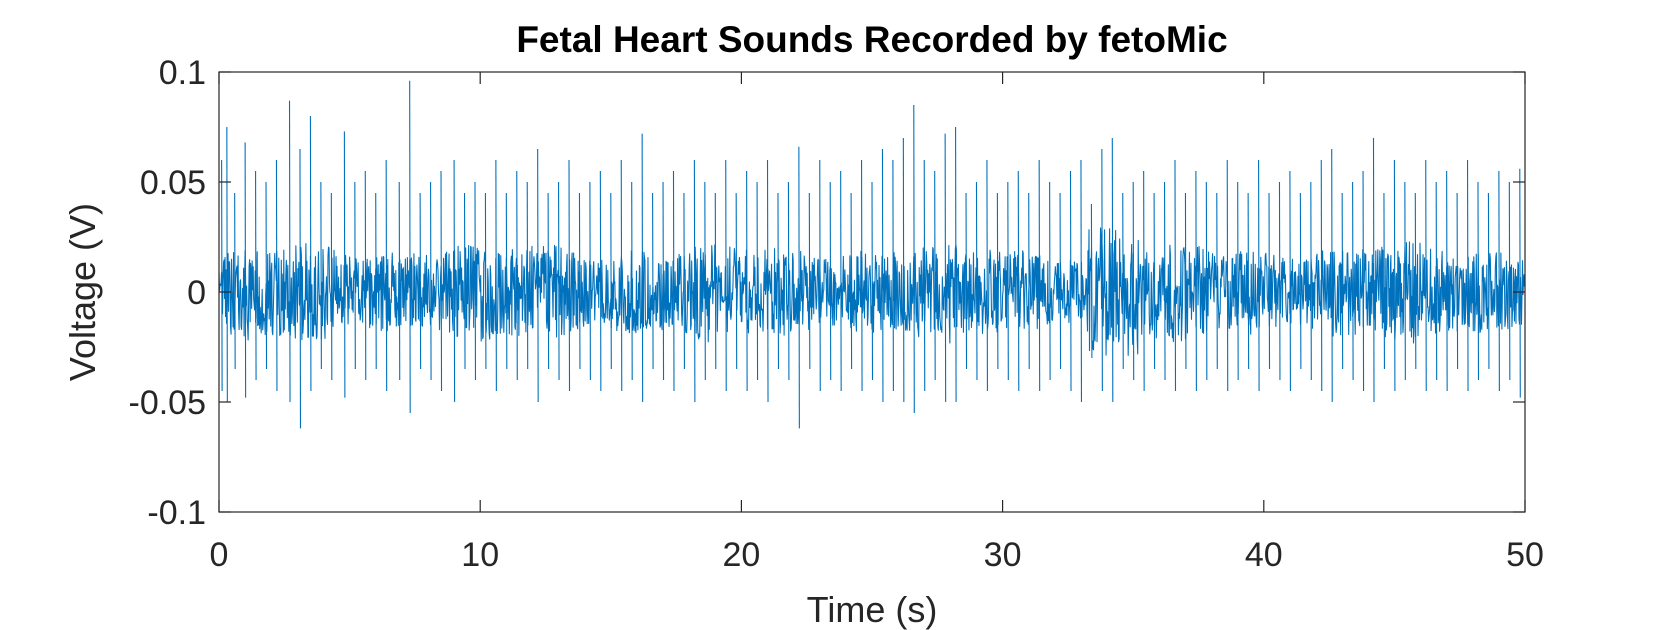 This screenshot has height=630, width=1680. I want to click on x-tick-label: 10, so click(480, 555).